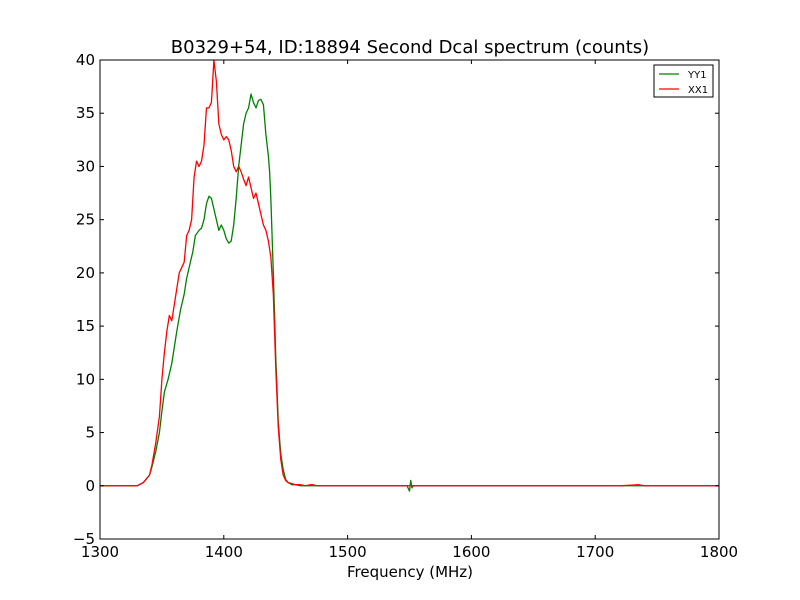 The height and width of the screenshot is (600, 800). What do you see at coordinates (85, 60) in the screenshot?
I see `y-tick-label: 40` at bounding box center [85, 60].